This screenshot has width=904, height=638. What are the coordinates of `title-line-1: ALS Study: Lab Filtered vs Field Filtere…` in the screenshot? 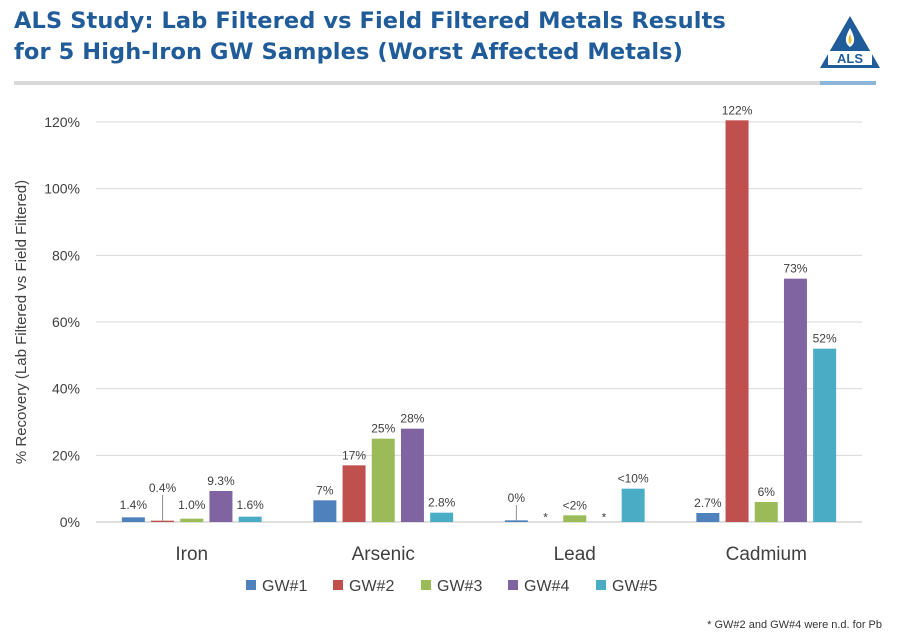 It's located at (370, 21).